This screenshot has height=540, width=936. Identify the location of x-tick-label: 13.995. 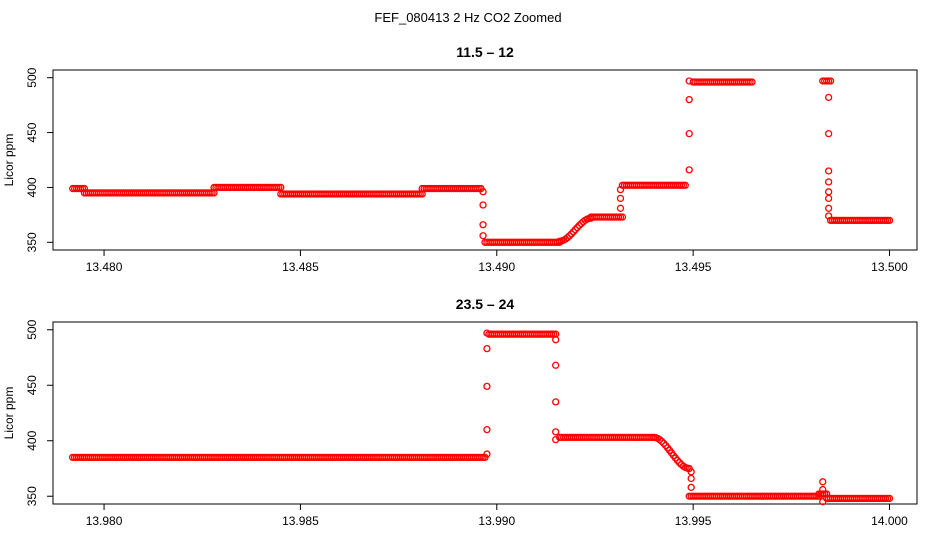
(693, 521).